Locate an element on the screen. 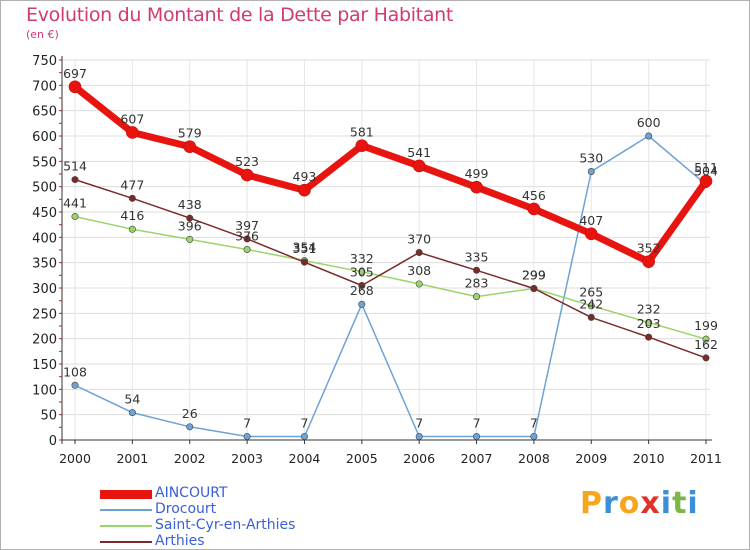 The width and height of the screenshot is (750, 550). data-label: 335 is located at coordinates (477, 256).